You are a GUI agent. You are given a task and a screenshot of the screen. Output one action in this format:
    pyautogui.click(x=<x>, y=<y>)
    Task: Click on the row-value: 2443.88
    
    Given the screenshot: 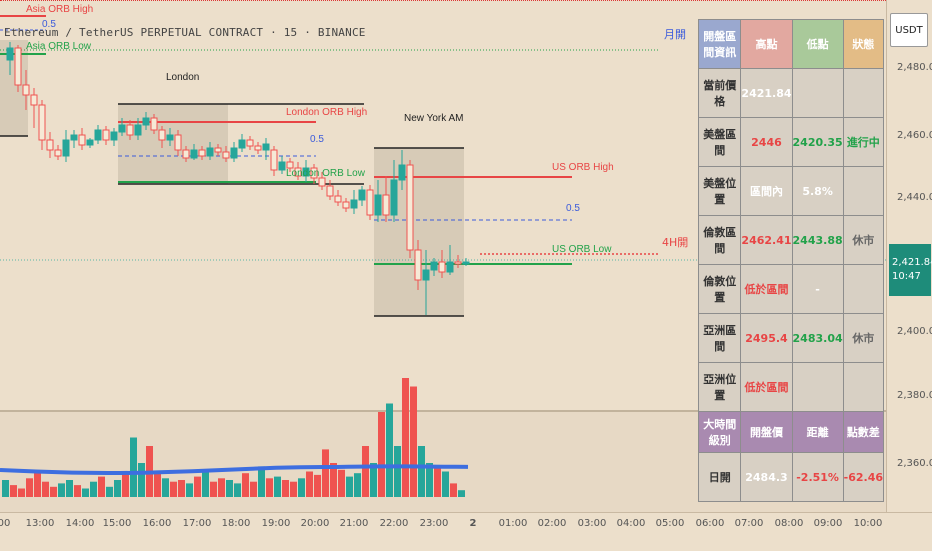 What is the action you would take?
    pyautogui.click(x=817, y=240)
    